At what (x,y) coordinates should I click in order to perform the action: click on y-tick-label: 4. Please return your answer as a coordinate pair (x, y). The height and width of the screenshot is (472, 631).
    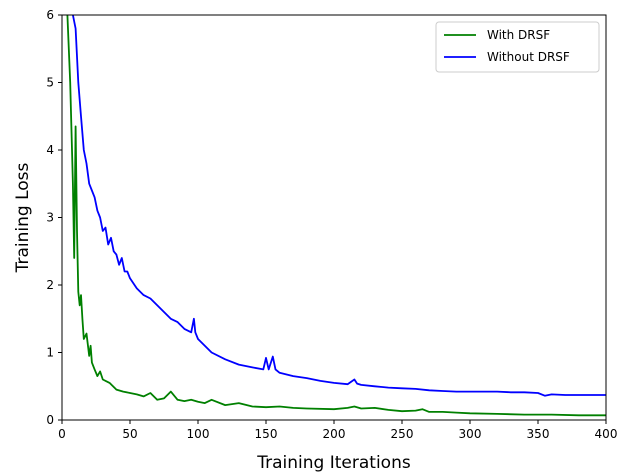
    Looking at the image, I should click on (50, 150).